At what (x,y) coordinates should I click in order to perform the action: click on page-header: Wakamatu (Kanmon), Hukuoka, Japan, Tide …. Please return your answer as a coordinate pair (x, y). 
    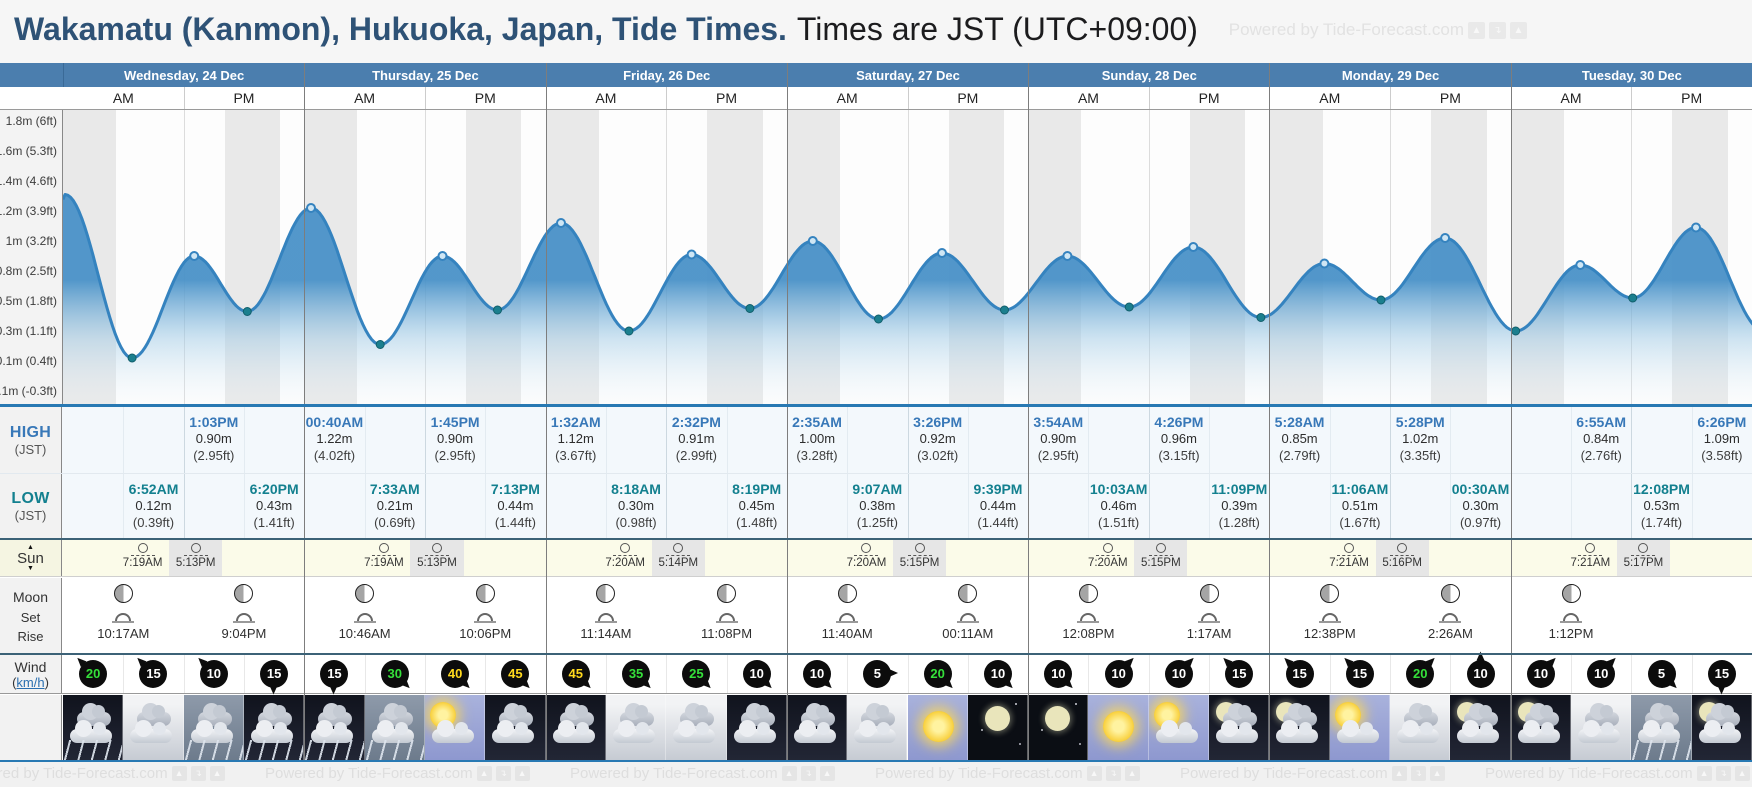
    Looking at the image, I should click on (876, 31).